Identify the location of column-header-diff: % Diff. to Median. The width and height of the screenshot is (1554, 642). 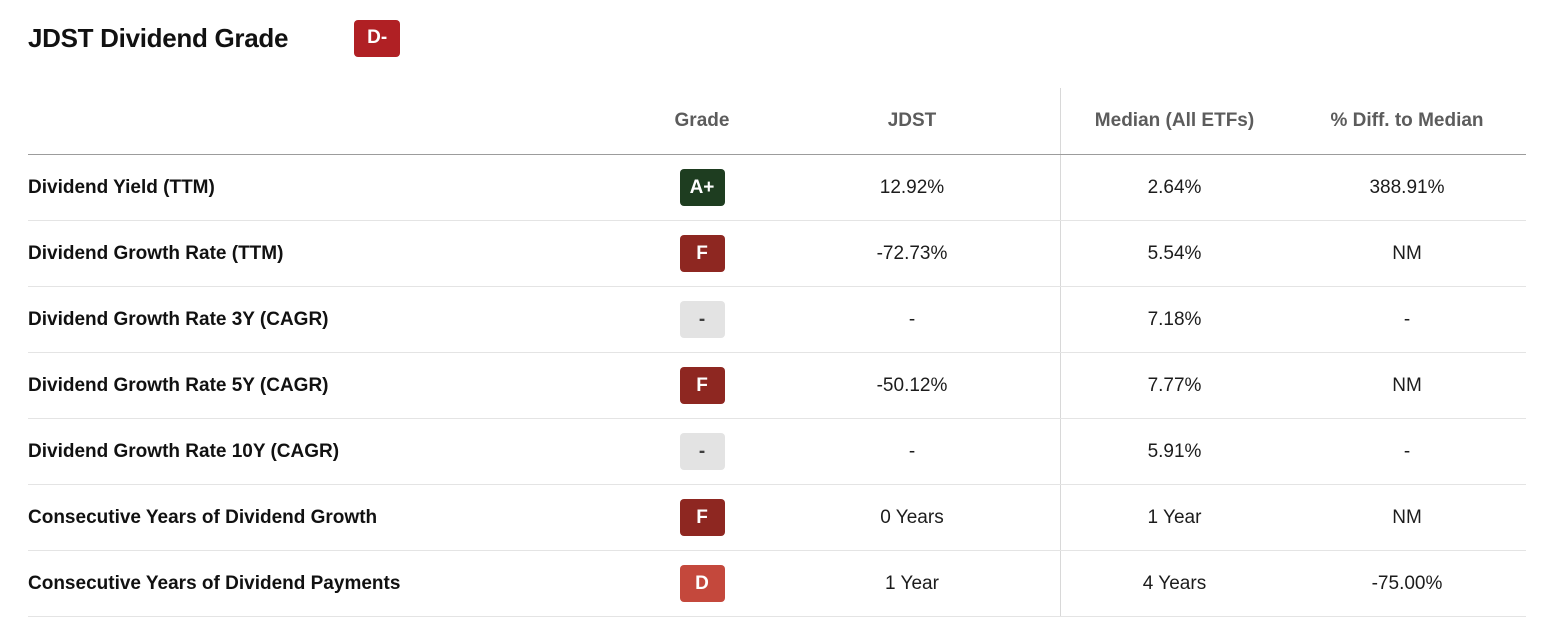
(1407, 120).